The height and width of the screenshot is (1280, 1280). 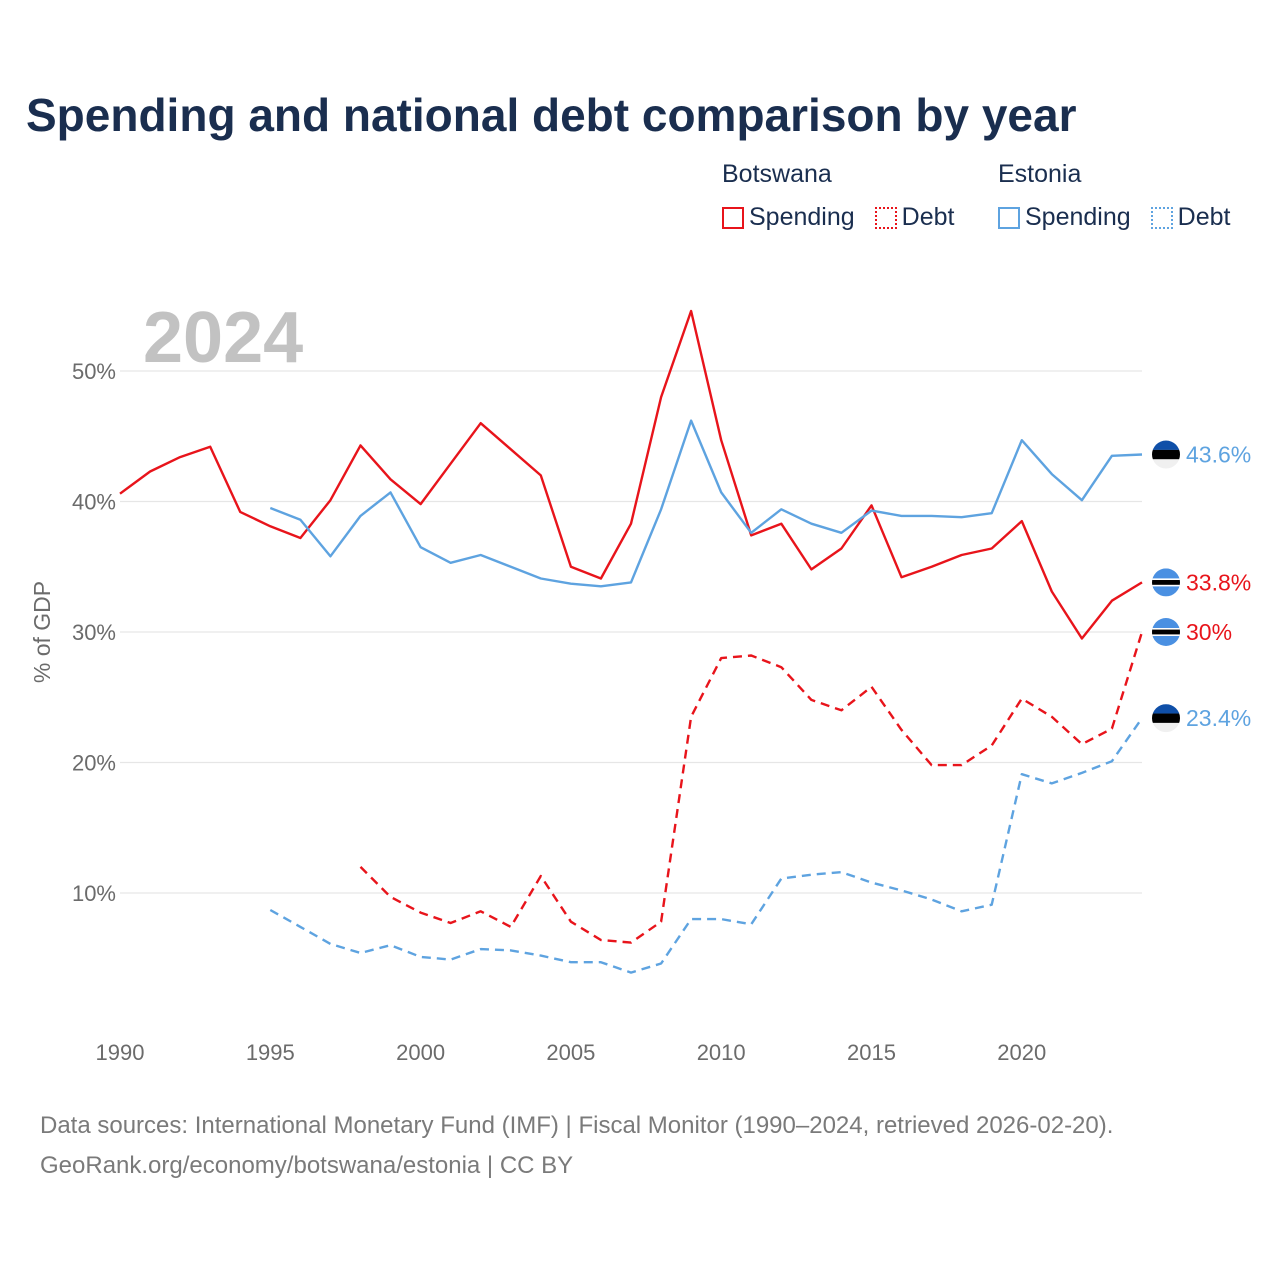 I want to click on y-tick-label: 10%, so click(x=94, y=893).